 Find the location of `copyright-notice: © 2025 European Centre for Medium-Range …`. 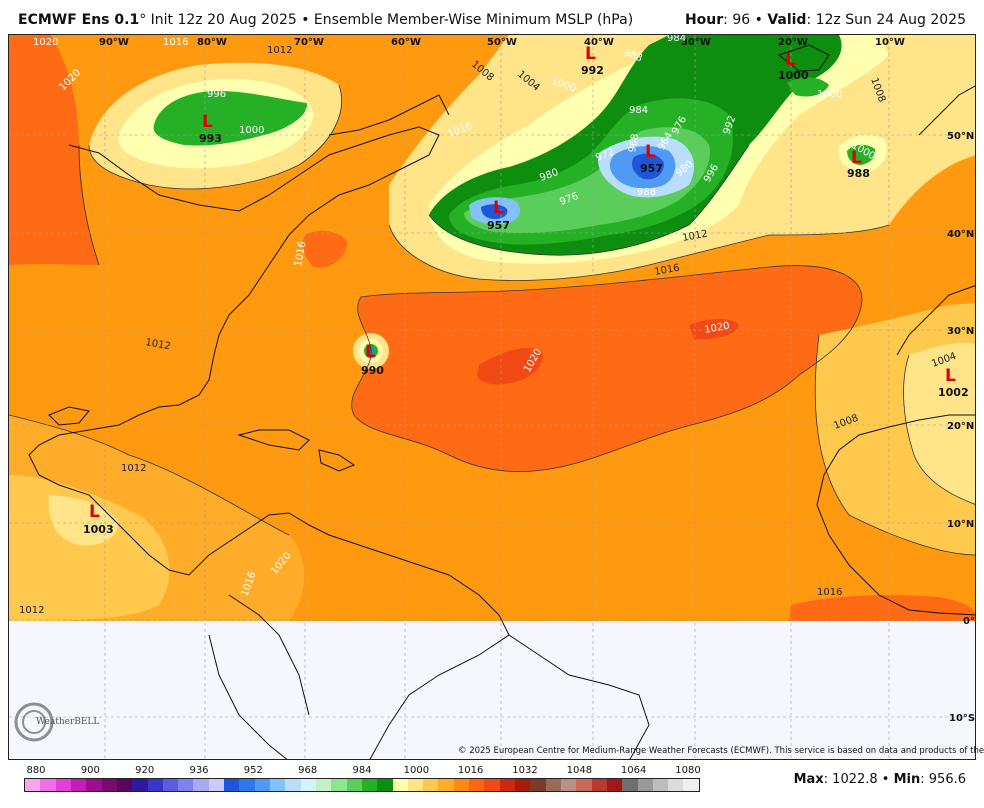

copyright-notice: © 2025 European Centre for Medium-Range … is located at coordinates (721, 751).